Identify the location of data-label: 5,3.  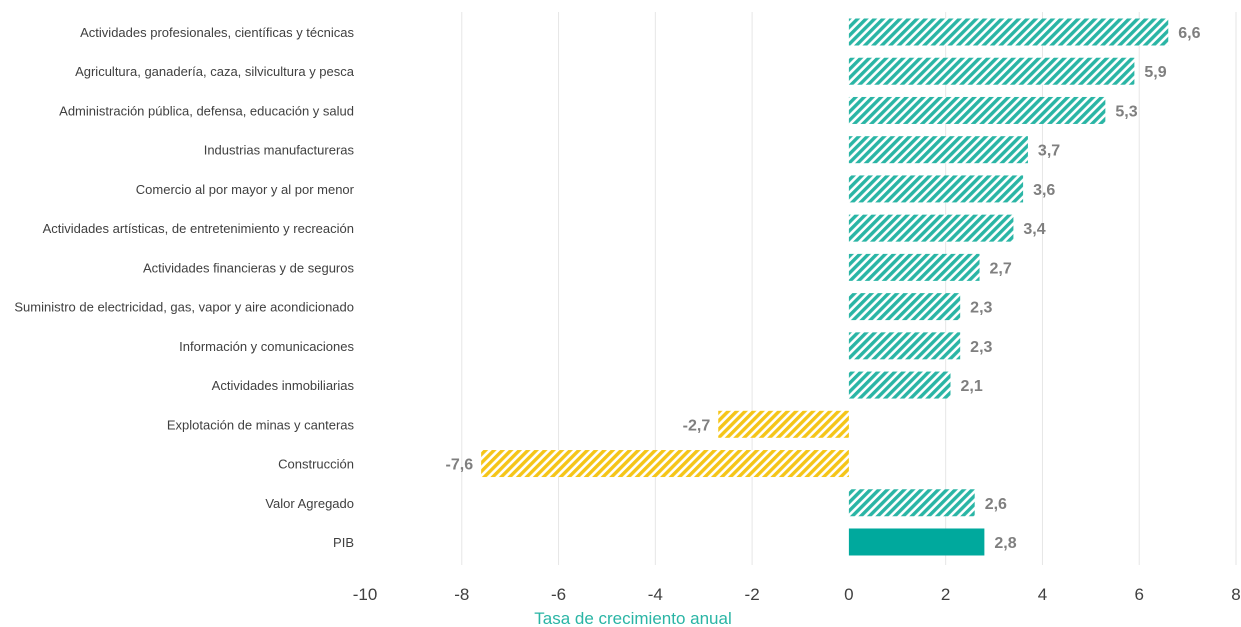
(1126, 111).